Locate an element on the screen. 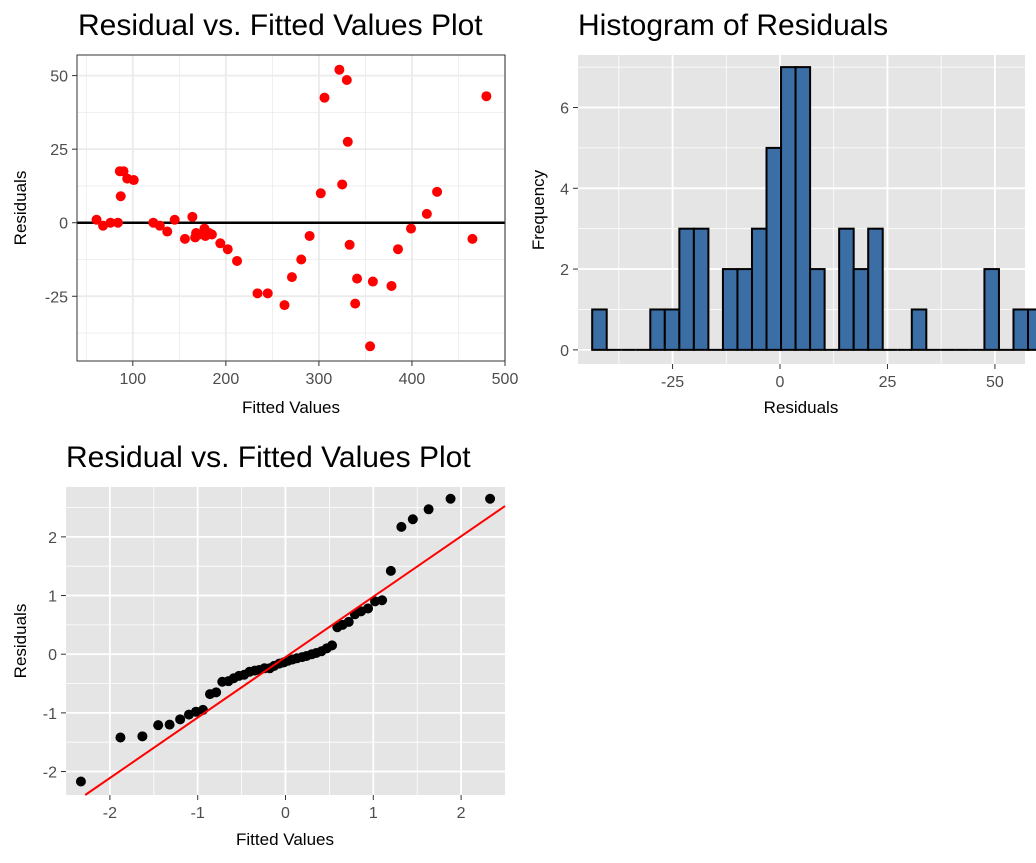 This screenshot has width=1036, height=863. residual-fitted-x-label: Fitted Values is located at coordinates (291, 407).